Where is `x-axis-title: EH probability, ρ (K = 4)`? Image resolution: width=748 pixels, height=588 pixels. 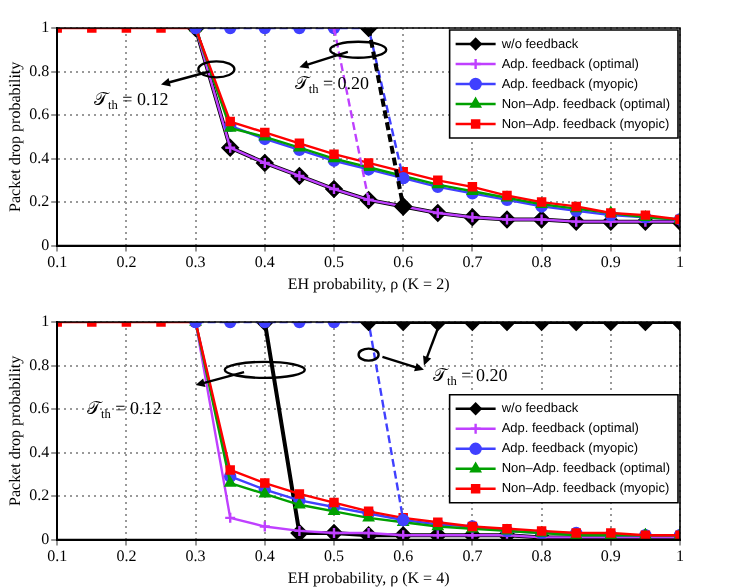
x-axis-title: EH probability, ρ (K = 4) is located at coordinates (369, 577).